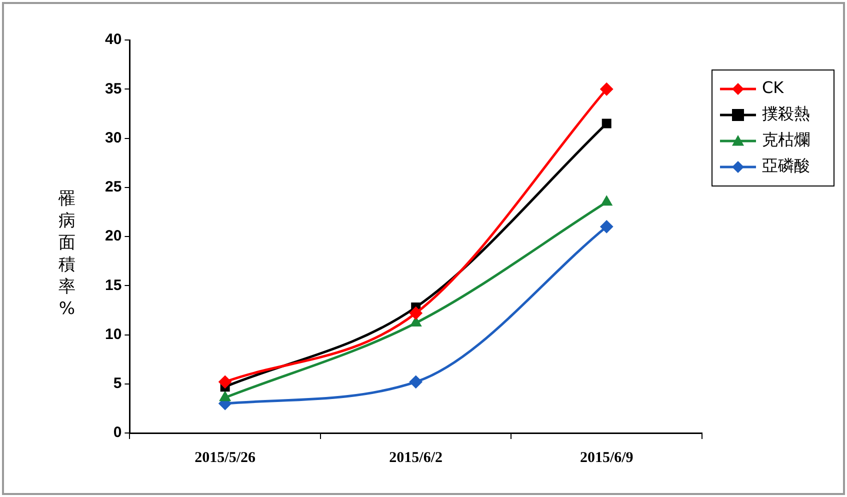 The height and width of the screenshot is (497, 847). I want to click on y-tick-label: 0, so click(117, 433).